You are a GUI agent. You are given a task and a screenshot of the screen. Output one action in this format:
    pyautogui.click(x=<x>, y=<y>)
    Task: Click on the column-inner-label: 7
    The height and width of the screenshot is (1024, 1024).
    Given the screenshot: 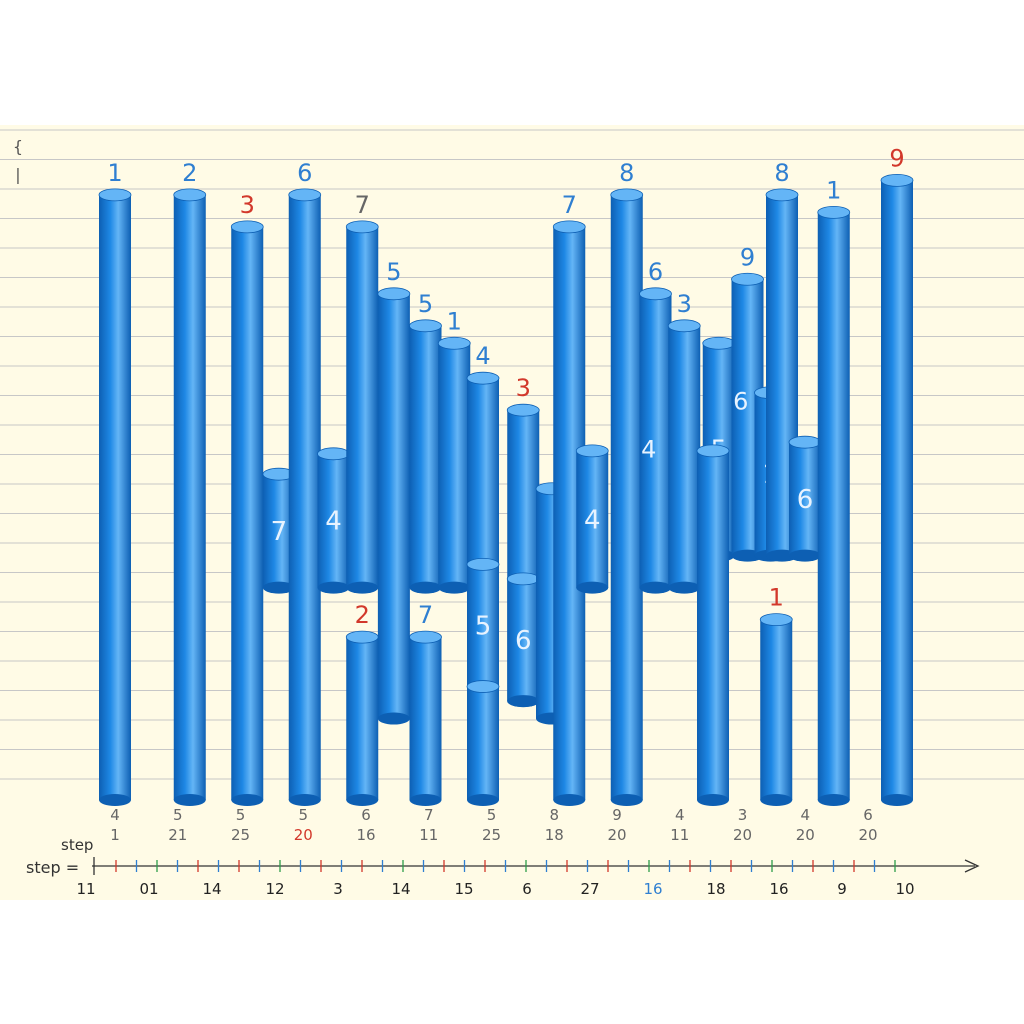 What is the action you would take?
    pyautogui.click(x=279, y=532)
    